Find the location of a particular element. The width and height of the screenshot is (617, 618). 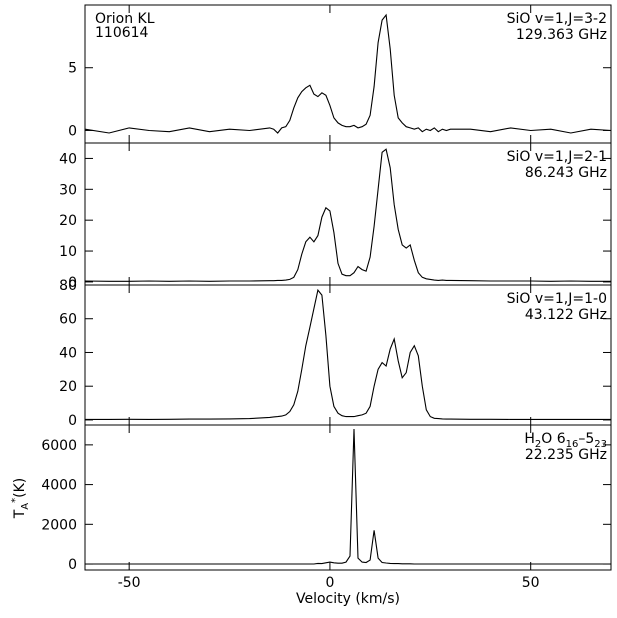

label-part: 2 is located at coordinates (538, 444).